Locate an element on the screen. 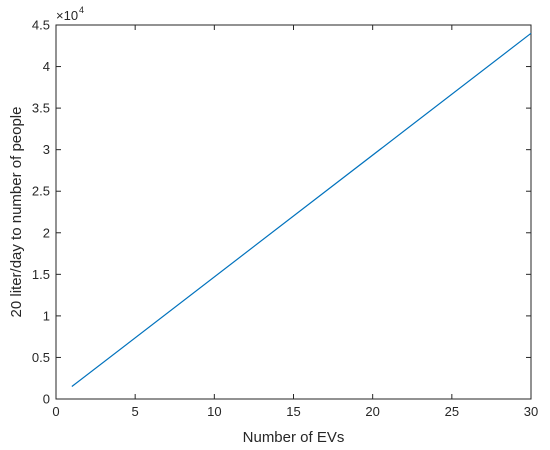  y-tick-label: 4.5 is located at coordinates (41, 25).